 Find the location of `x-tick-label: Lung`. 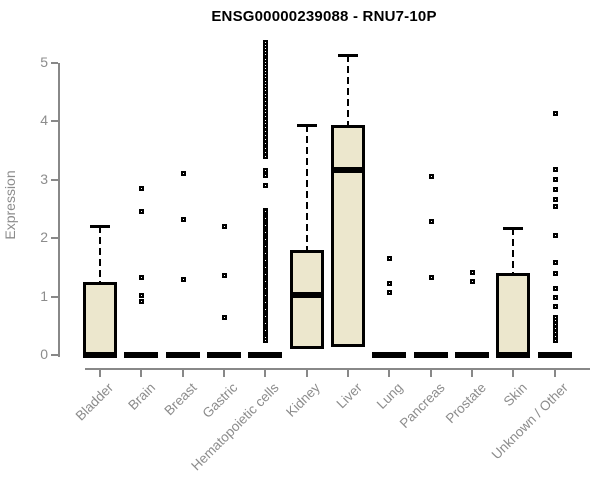

x-tick-label: Lung is located at coordinates (390, 396).